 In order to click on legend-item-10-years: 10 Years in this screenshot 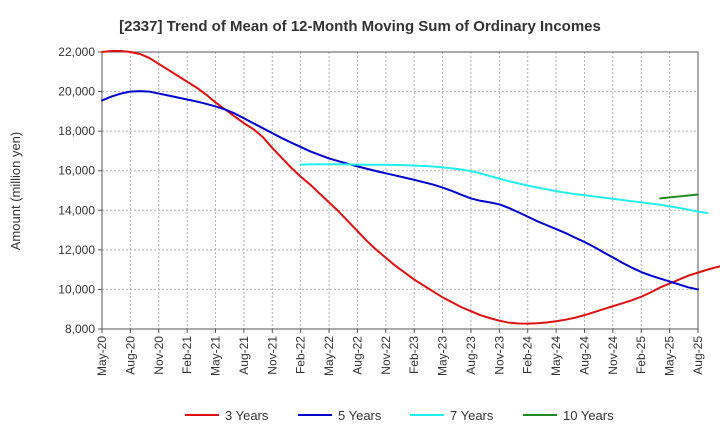, I will do `click(568, 415)`.